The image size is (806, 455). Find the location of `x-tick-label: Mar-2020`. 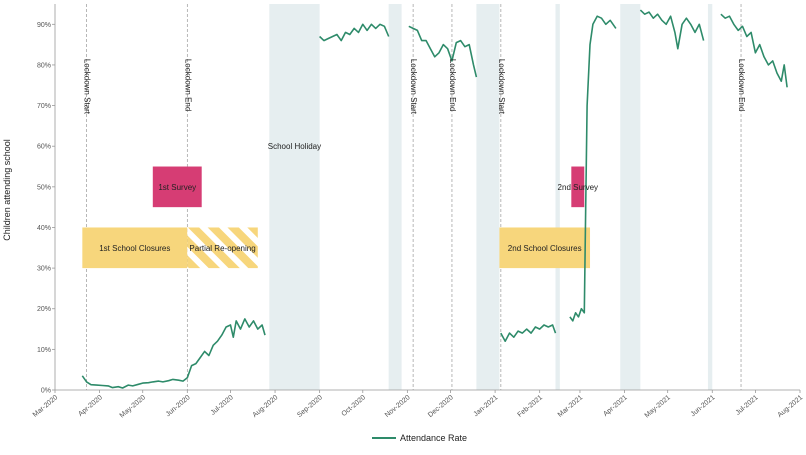

x-tick-label: Mar-2020 is located at coordinates (46, 406).